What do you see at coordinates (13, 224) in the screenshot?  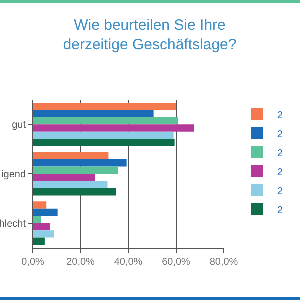 I see `y-tick-label: hlecht` at bounding box center [13, 224].